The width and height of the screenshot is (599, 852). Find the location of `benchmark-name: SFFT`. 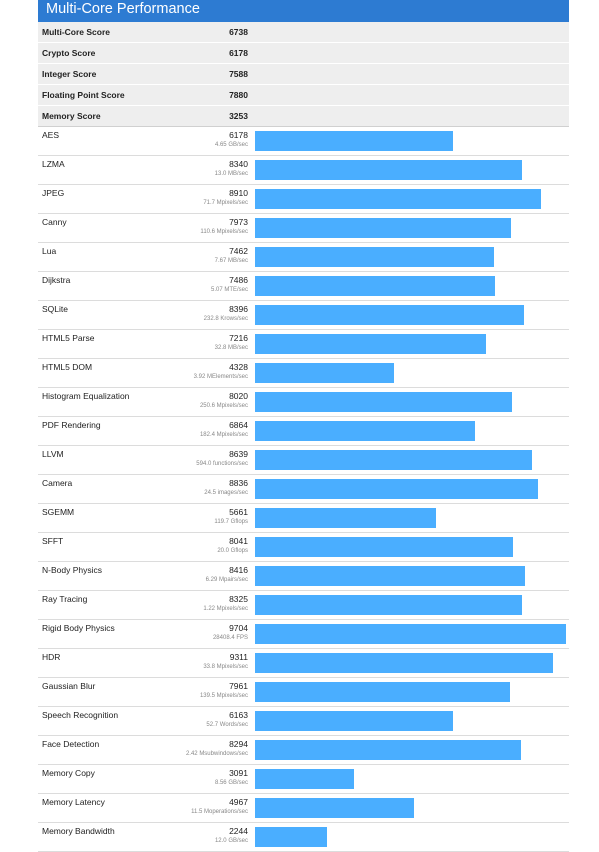

benchmark-name: SFFT is located at coordinates (53, 541).